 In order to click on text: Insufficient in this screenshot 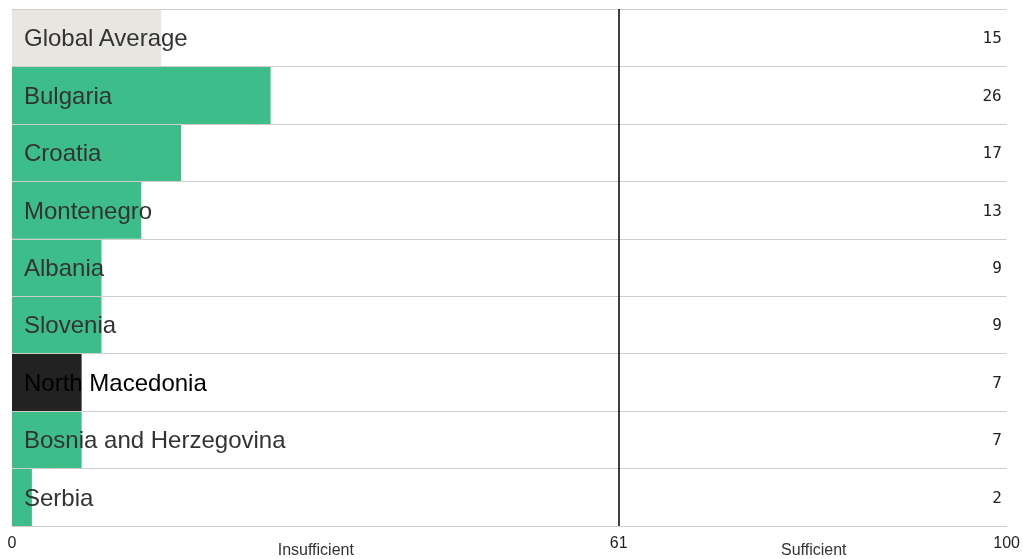, I will do `click(316, 549)`.